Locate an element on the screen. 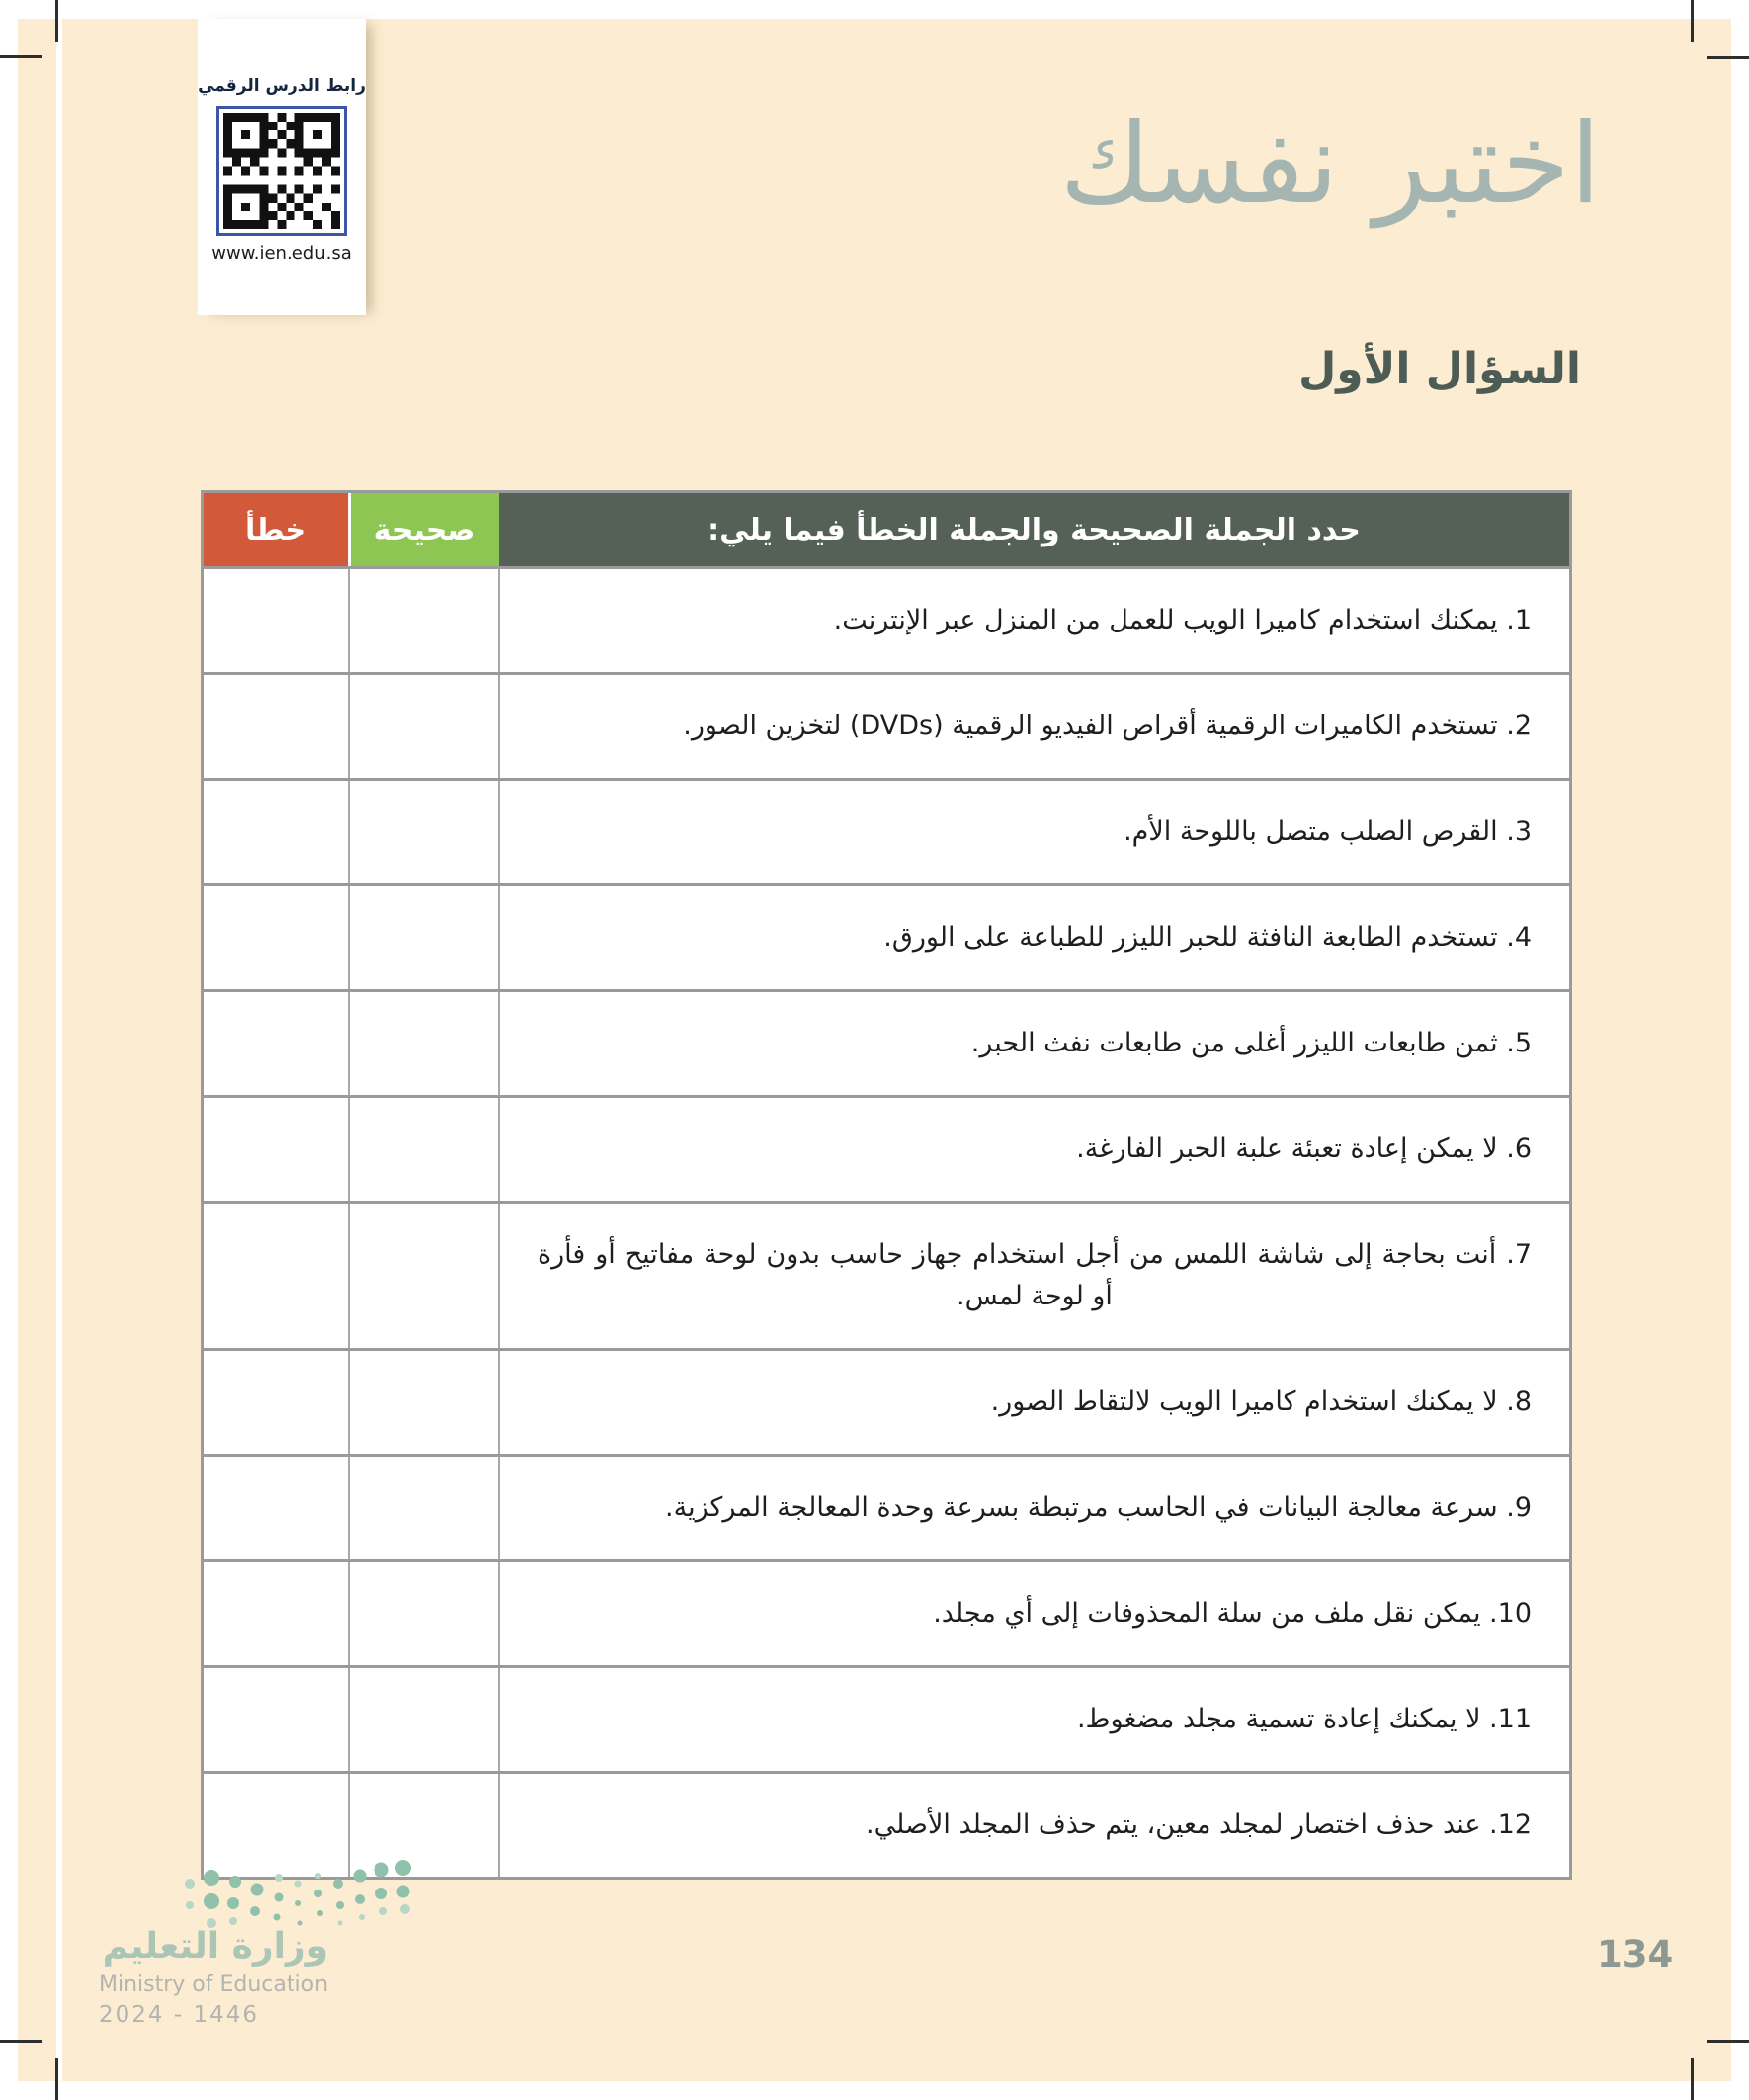  edition-years: 2024 - 1446 is located at coordinates (179, 2015).